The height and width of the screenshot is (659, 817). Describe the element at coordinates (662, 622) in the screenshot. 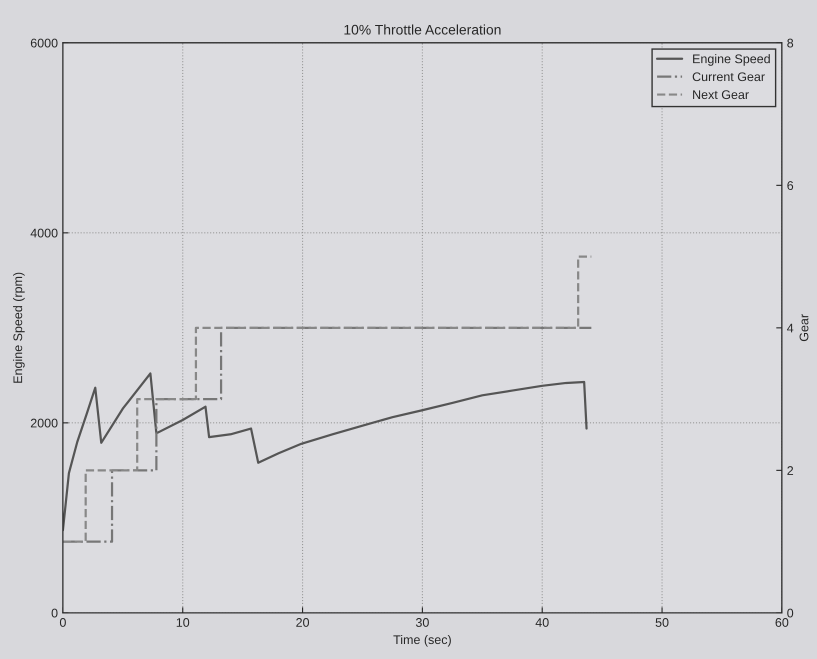

I see `x-tick-label: 50` at that location.